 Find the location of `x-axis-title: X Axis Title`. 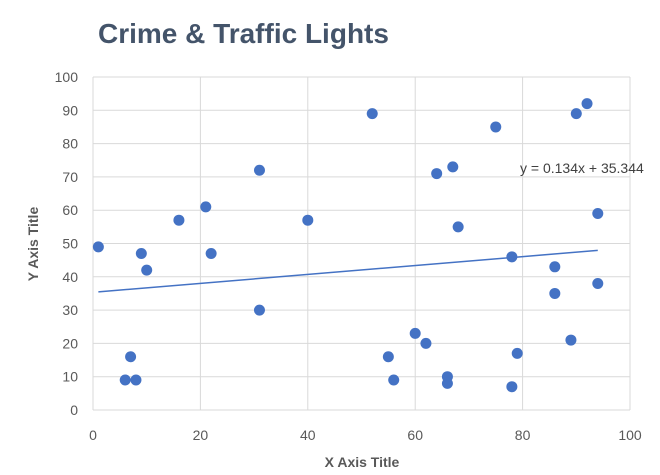

x-axis-title: X Axis Title is located at coordinates (362, 462).